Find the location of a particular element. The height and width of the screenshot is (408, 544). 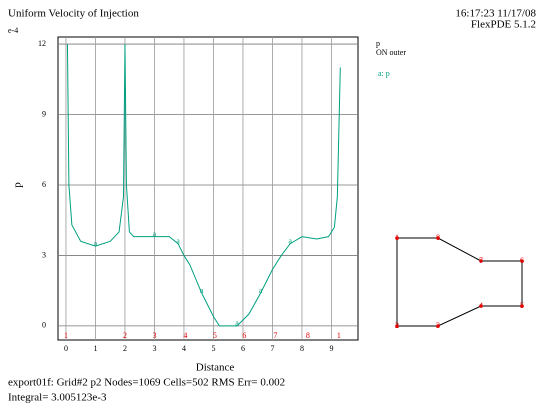

chart-title: Uniform Velocity of Injection is located at coordinates (73, 14).